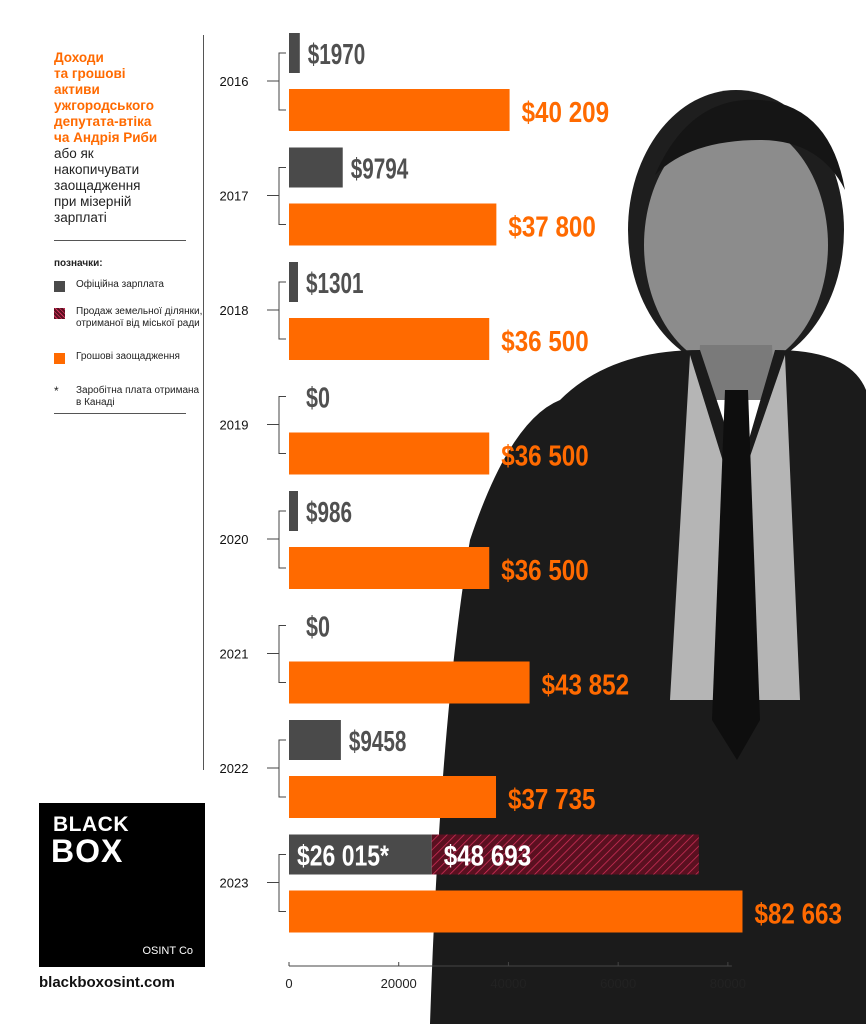  What do you see at coordinates (106, 137) in the screenshot?
I see `title-line: ча Андрія Риби` at bounding box center [106, 137].